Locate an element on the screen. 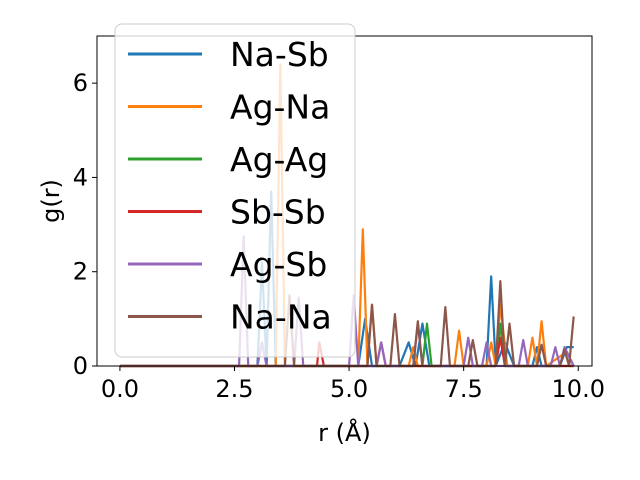 This screenshot has height=480, width=640. x-tick-label: 7.5 is located at coordinates (464, 389).